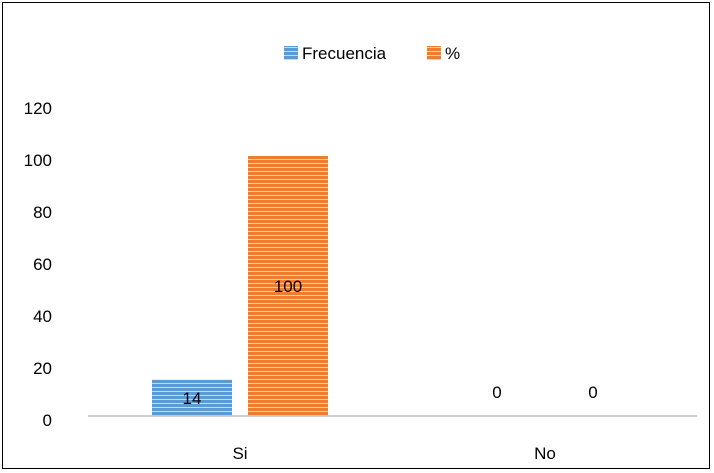 Image resolution: width=714 pixels, height=473 pixels. Describe the element at coordinates (452, 53) in the screenshot. I see `legend-label-percent: %` at that location.